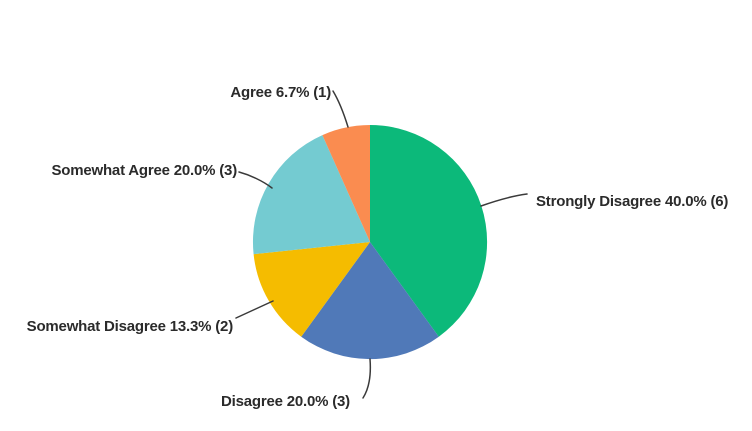 The height and width of the screenshot is (431, 752). What do you see at coordinates (311, 289) in the screenshot?
I see `pie-slice-somewhat-disagree` at bounding box center [311, 289].